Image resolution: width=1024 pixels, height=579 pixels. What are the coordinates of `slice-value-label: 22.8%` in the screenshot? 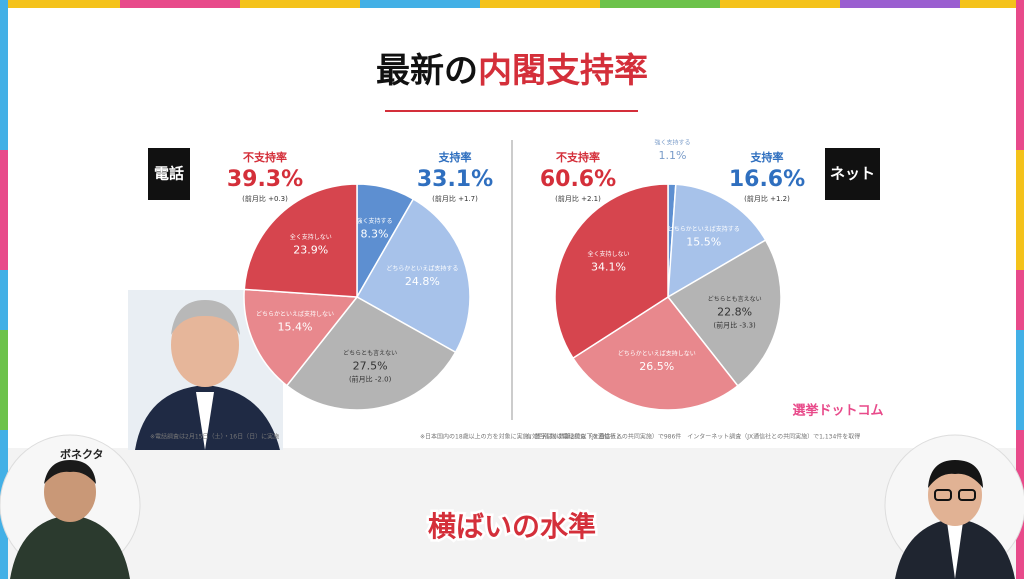 It's located at (734, 312).